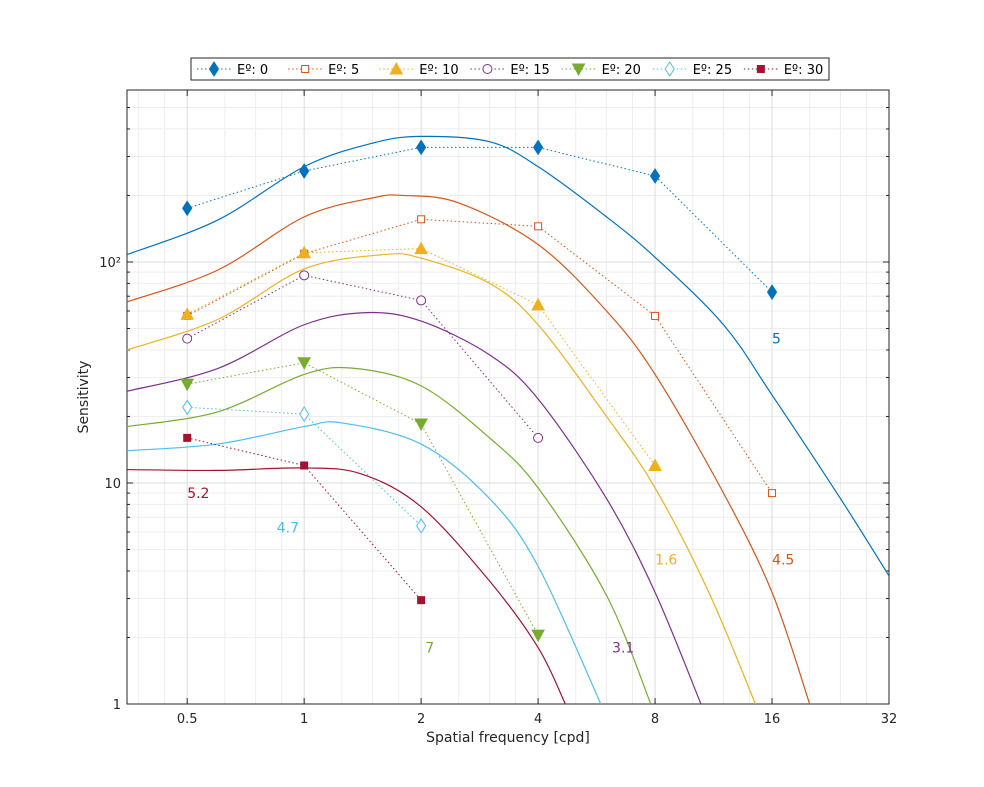  I want to click on legend-label: Eº: 30, so click(803, 70).